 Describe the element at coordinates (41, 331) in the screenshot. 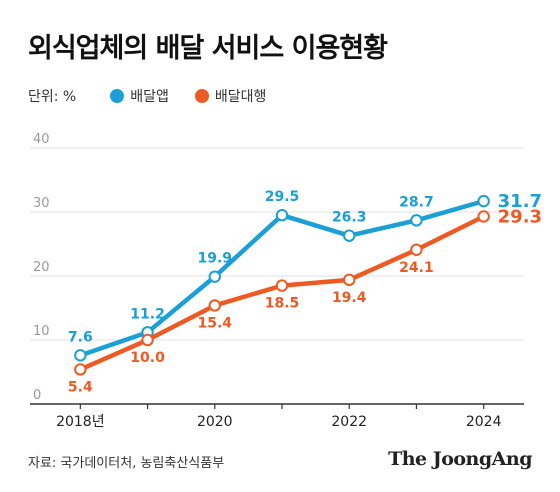

I see `y-tick-label-10: 10` at that location.